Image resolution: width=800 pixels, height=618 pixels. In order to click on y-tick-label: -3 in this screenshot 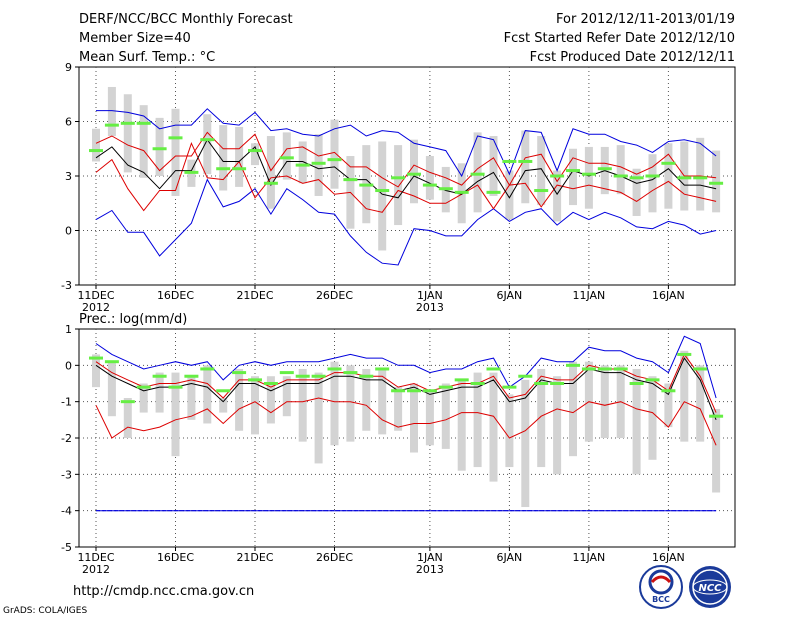, I will do `click(66, 474)`.